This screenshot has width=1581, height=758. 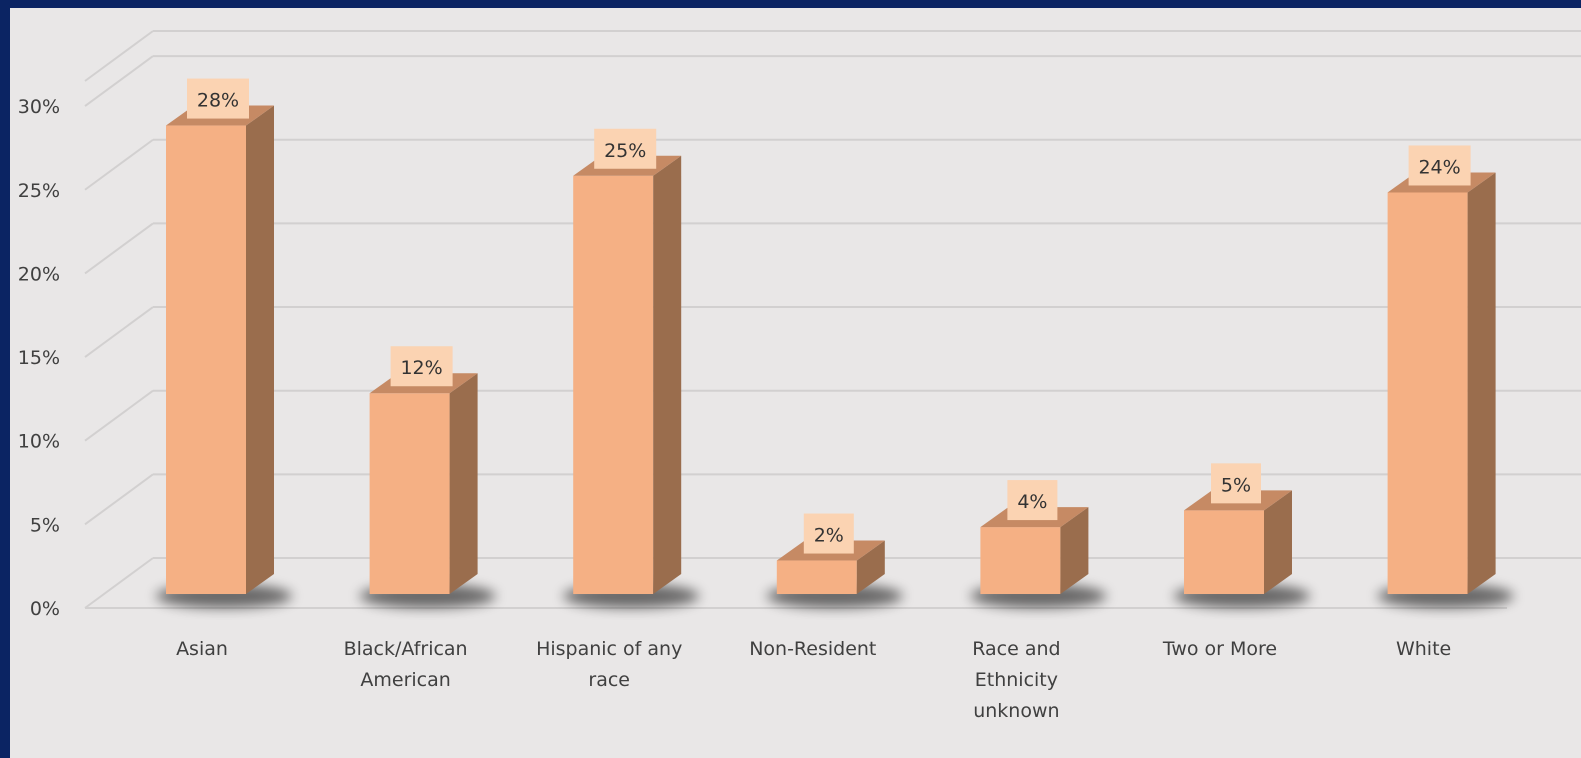 I want to click on bar-group: 28%, so click(x=224, y=343).